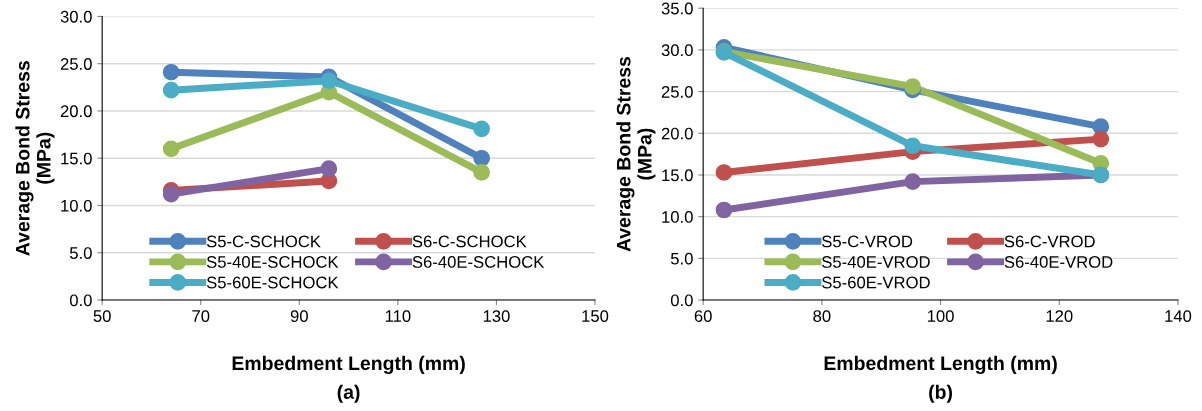  What do you see at coordinates (703, 316) in the screenshot?
I see `x-tick-label: 60` at bounding box center [703, 316].